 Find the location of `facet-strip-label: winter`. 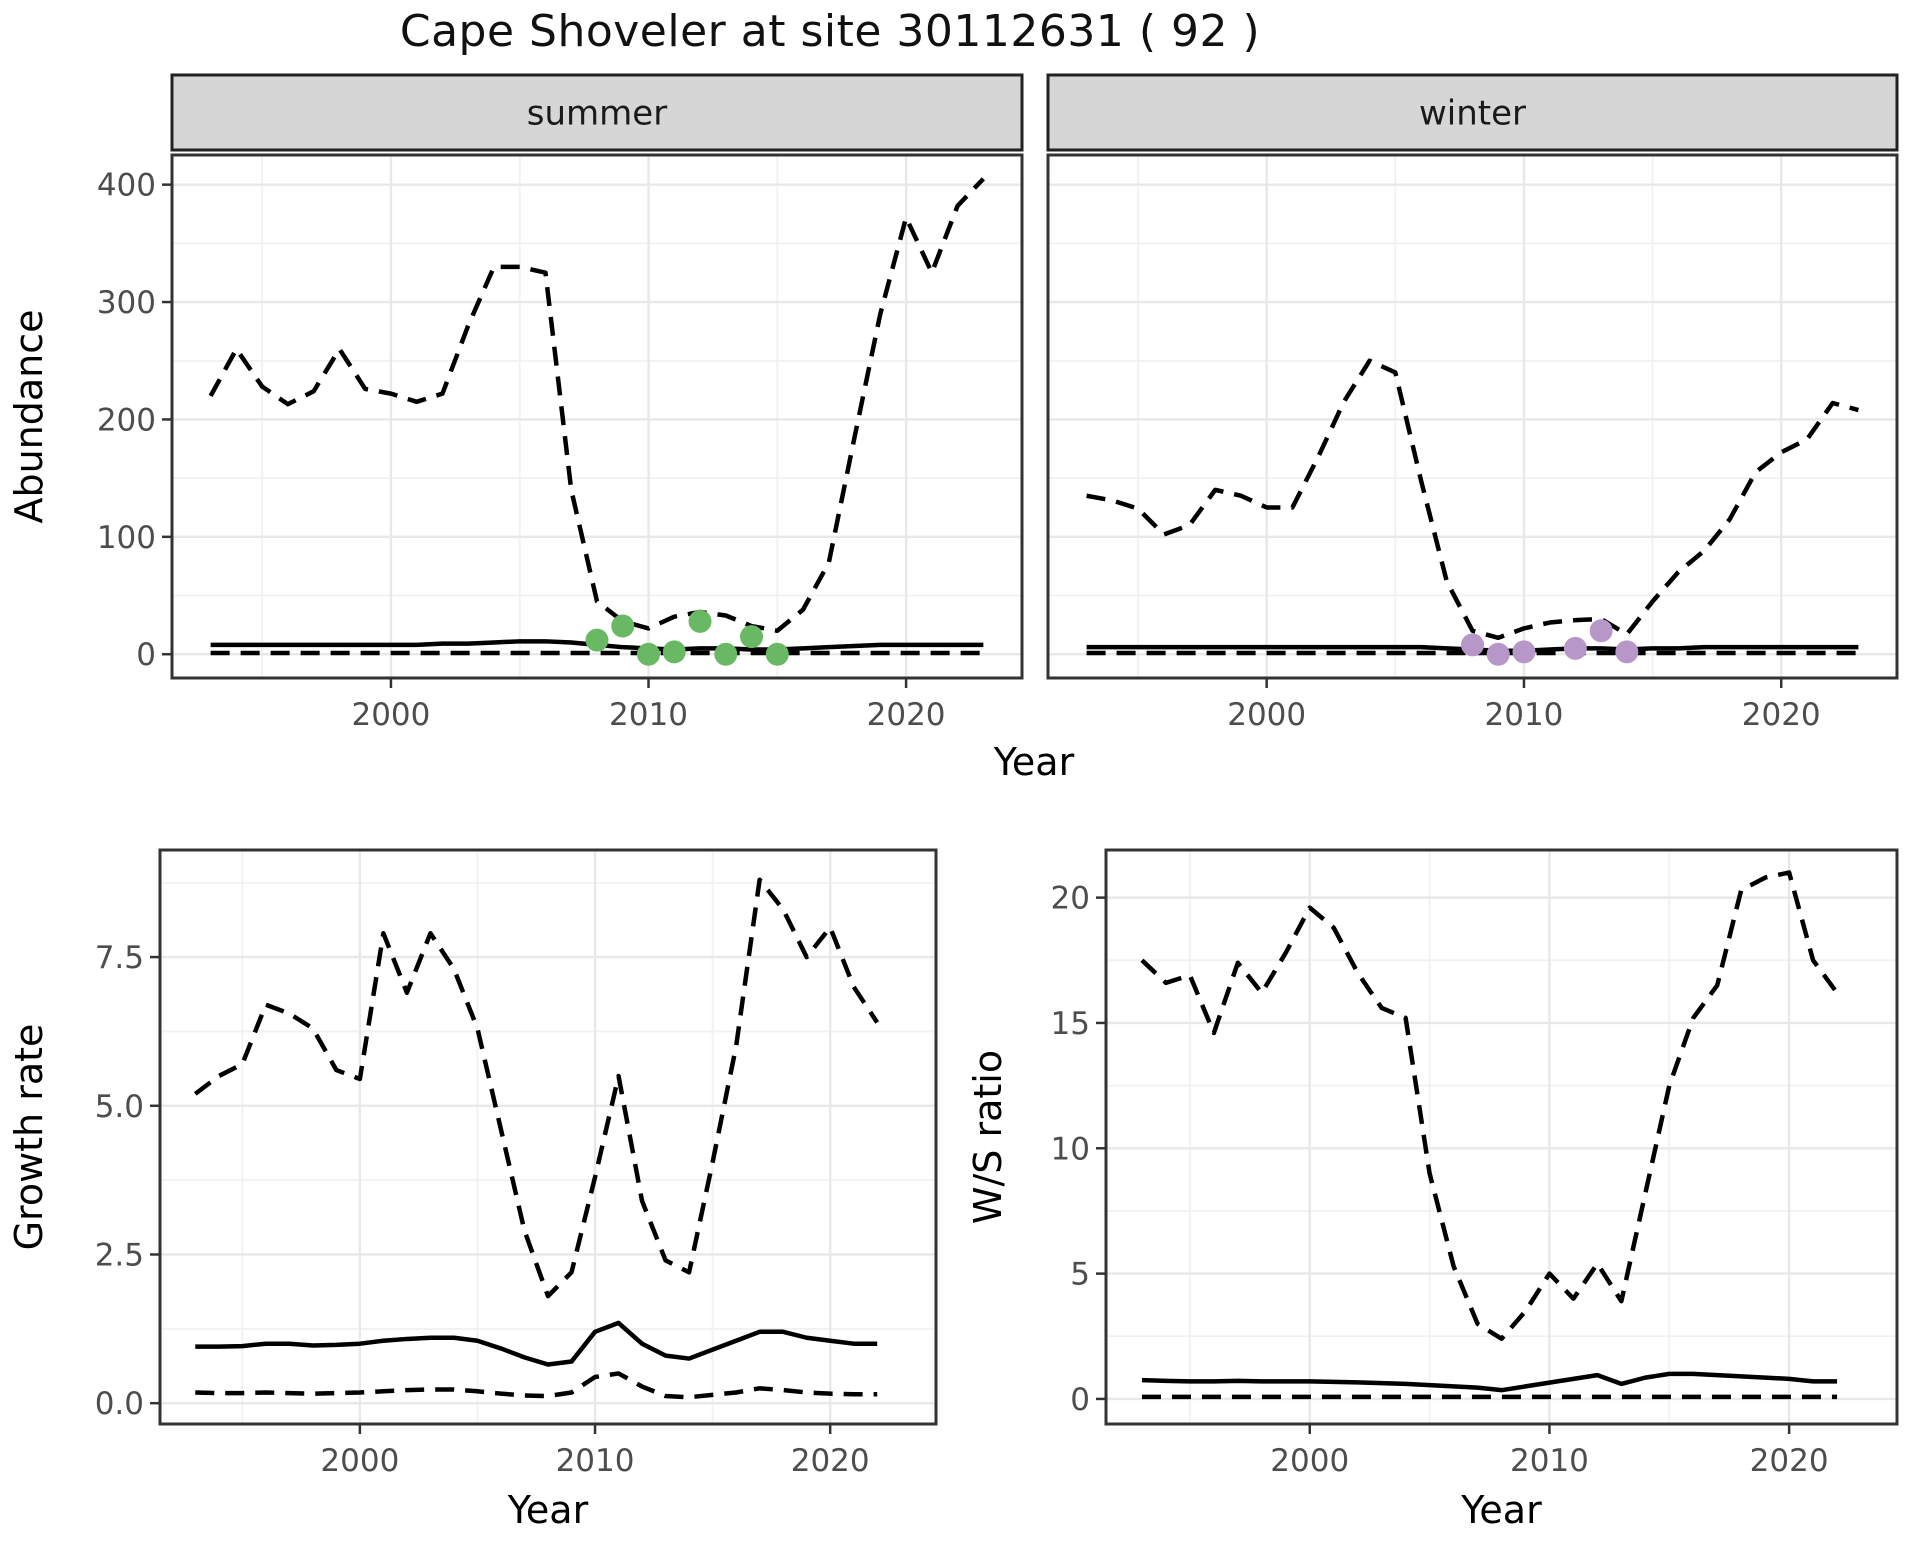

facet-strip-label: winter is located at coordinates (1472, 114).